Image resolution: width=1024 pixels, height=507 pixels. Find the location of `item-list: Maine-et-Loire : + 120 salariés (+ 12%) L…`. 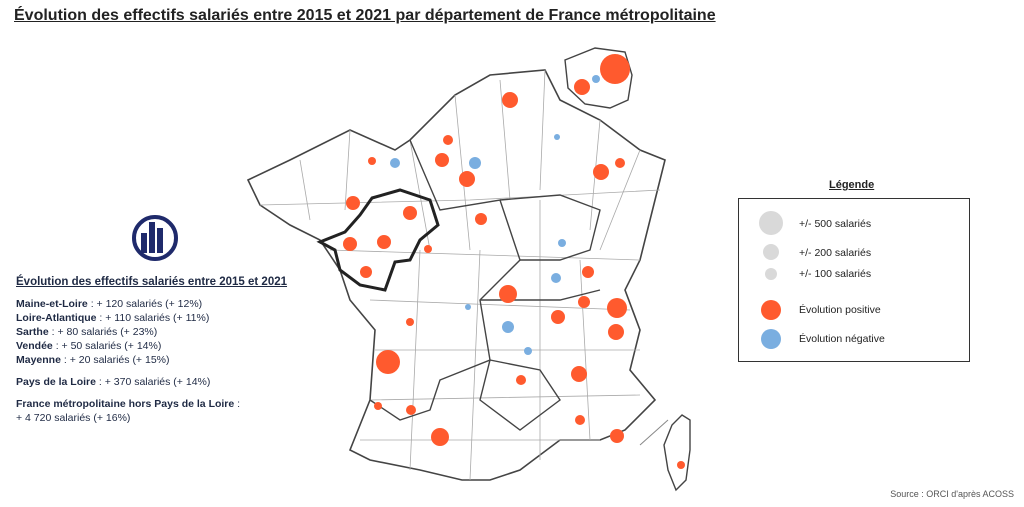

item-list: Maine-et-Loire : + 120 salariés (+ 12%) L… is located at coordinates (166, 332).